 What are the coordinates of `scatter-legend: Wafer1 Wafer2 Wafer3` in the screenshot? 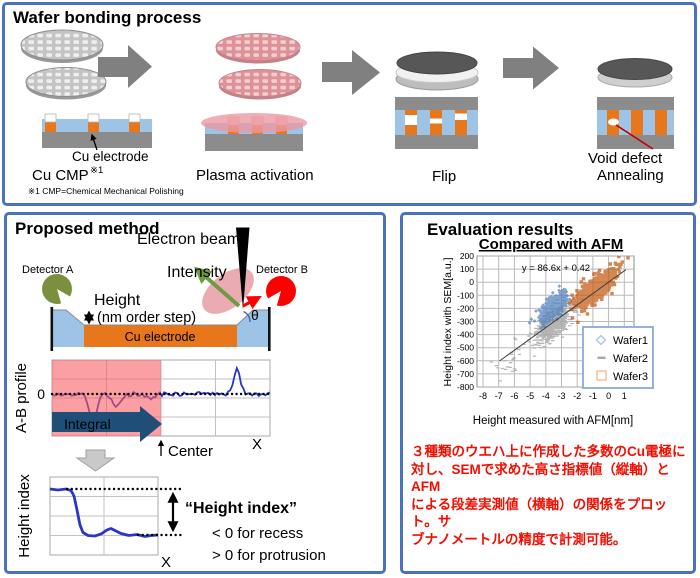 It's located at (618, 357).